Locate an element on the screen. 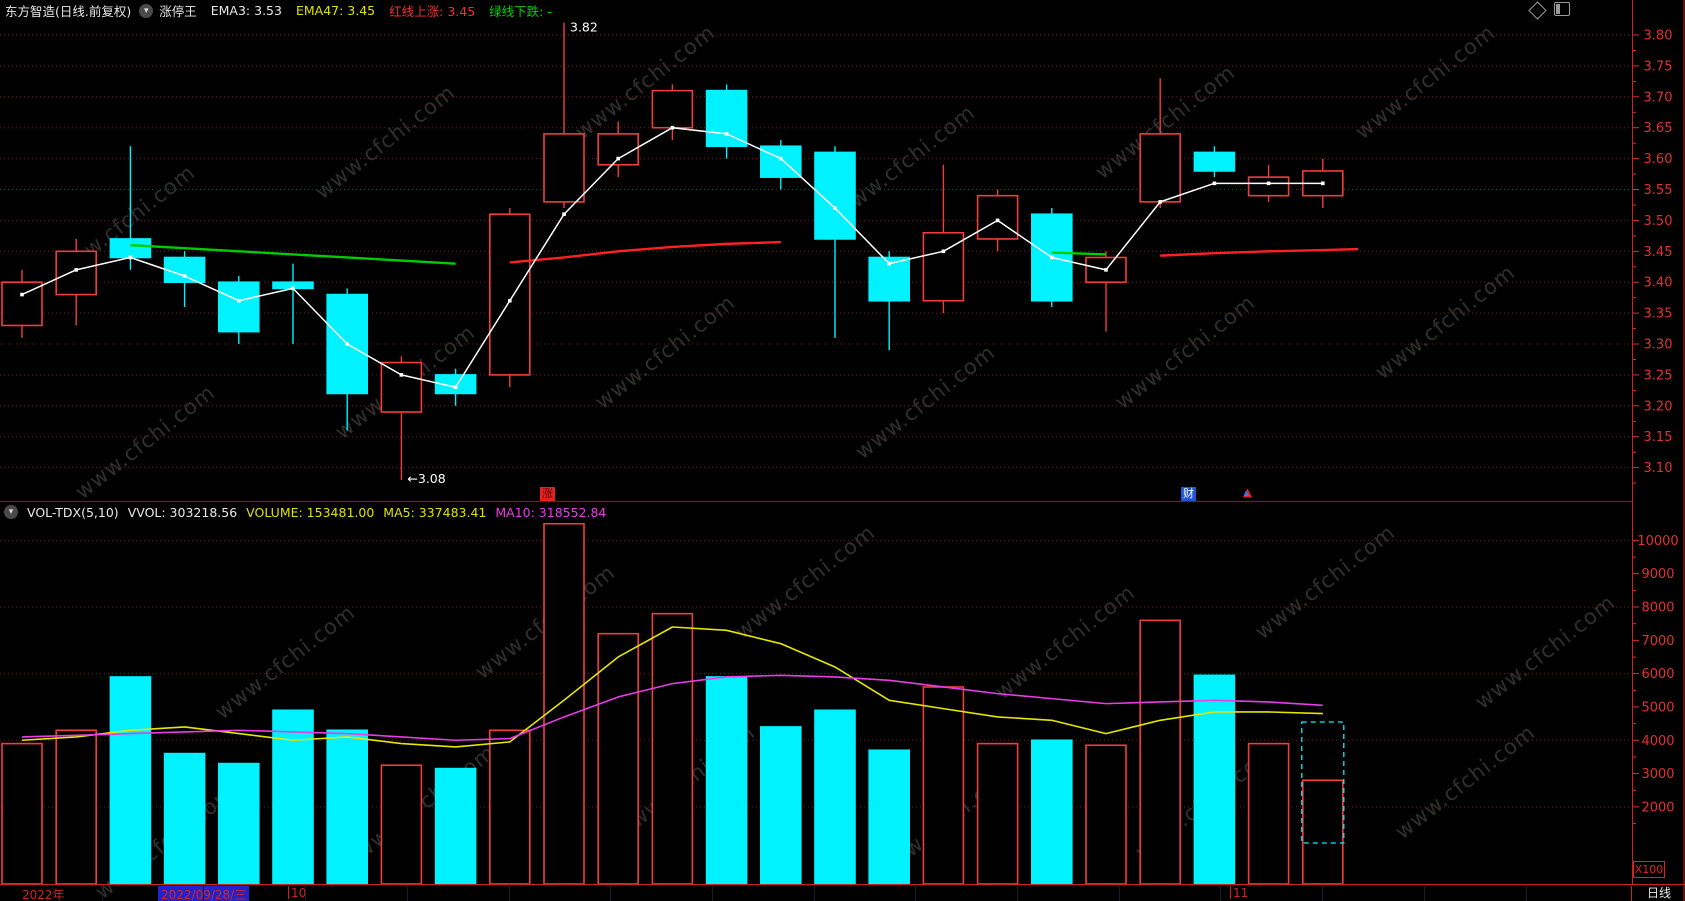 This screenshot has width=1685, height=901. ma5-line is located at coordinates (672, 687).